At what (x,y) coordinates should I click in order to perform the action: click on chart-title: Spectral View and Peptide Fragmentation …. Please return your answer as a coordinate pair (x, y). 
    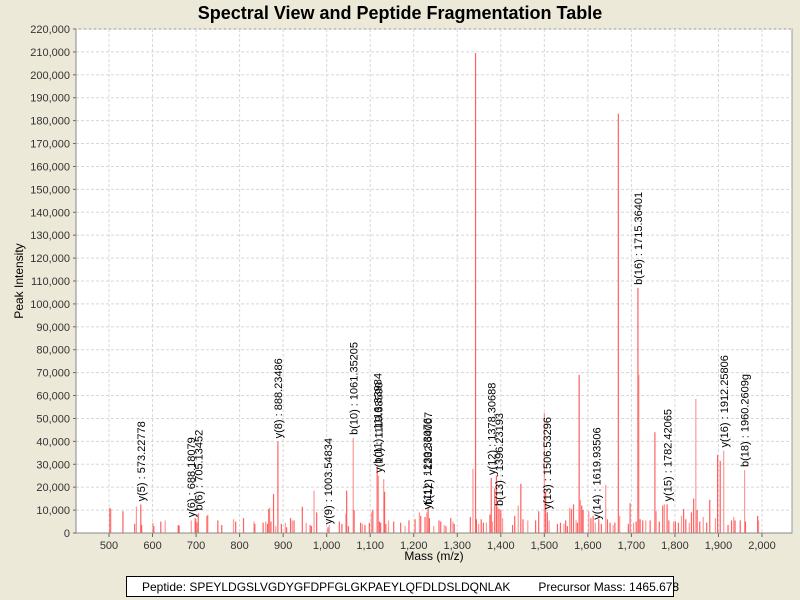
    Looking at the image, I should click on (400, 13).